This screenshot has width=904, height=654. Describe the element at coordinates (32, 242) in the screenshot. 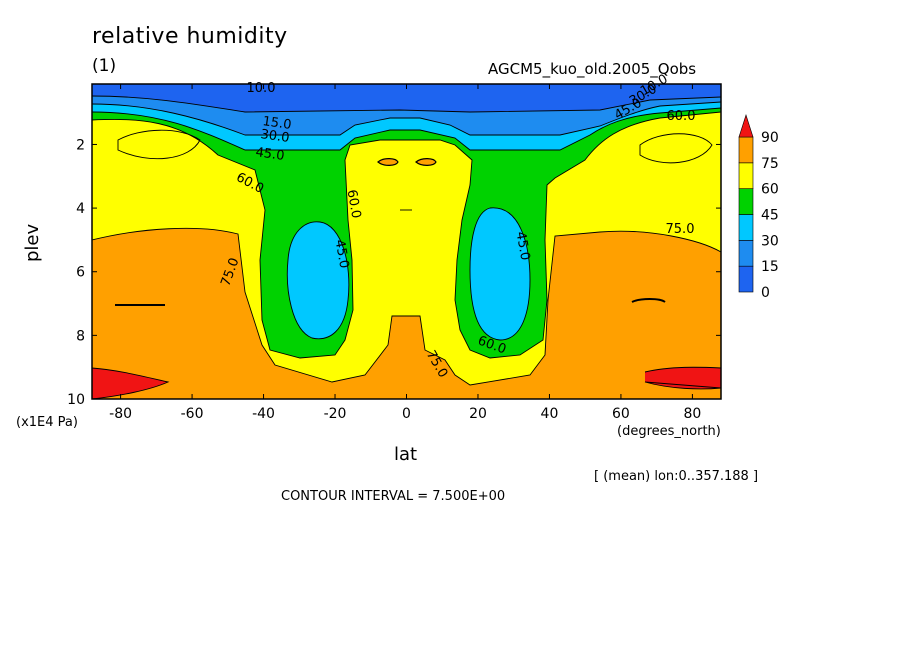

I see `y-axis-label: plev` at that location.